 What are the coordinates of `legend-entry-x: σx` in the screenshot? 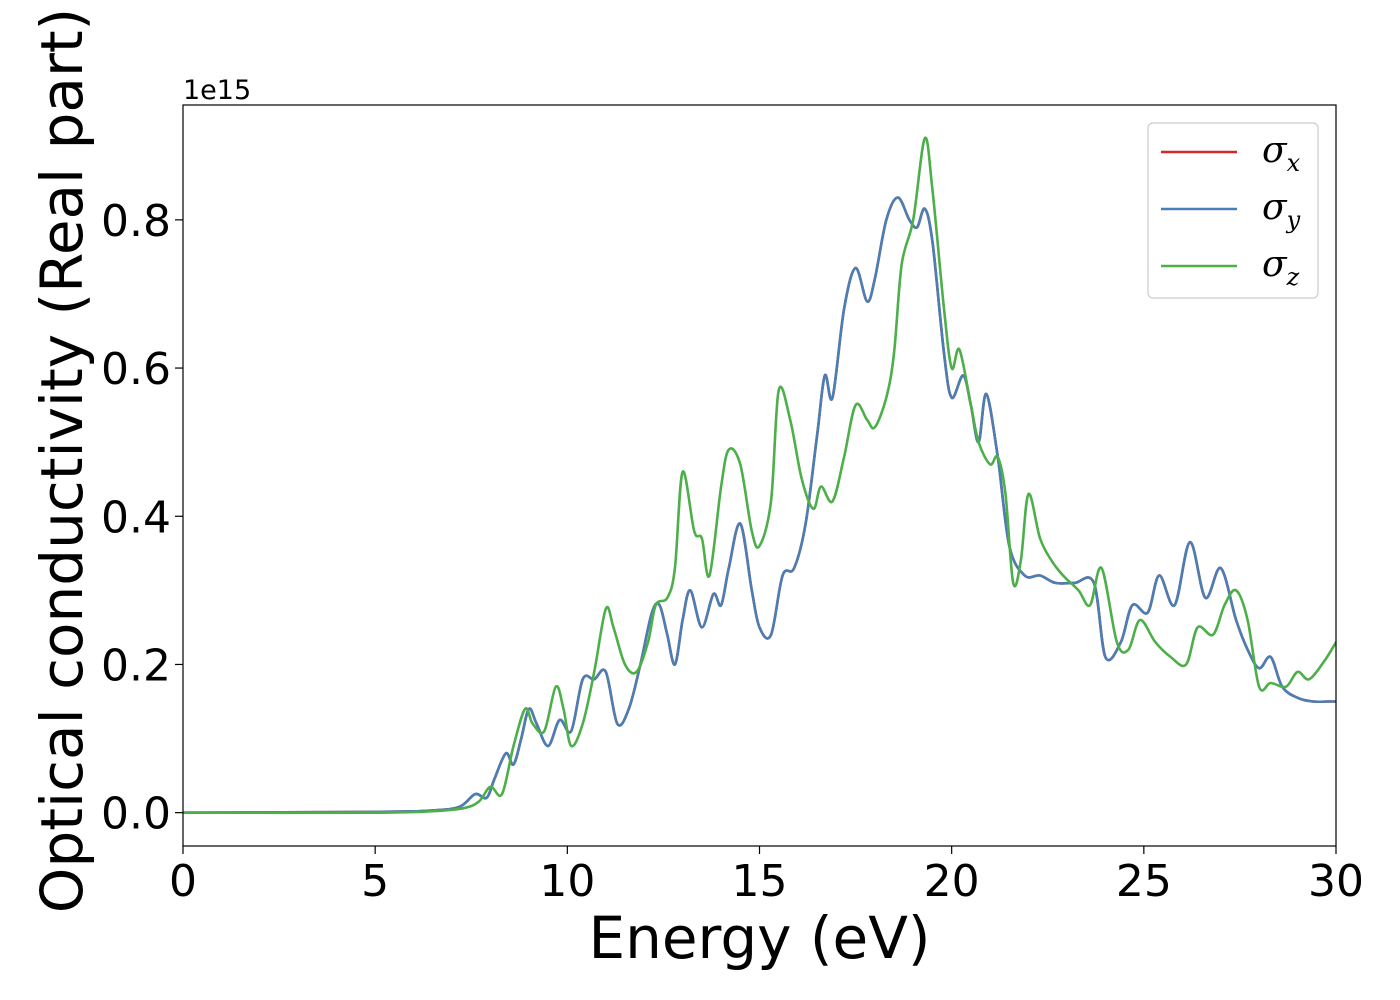 It's located at (1281, 153).